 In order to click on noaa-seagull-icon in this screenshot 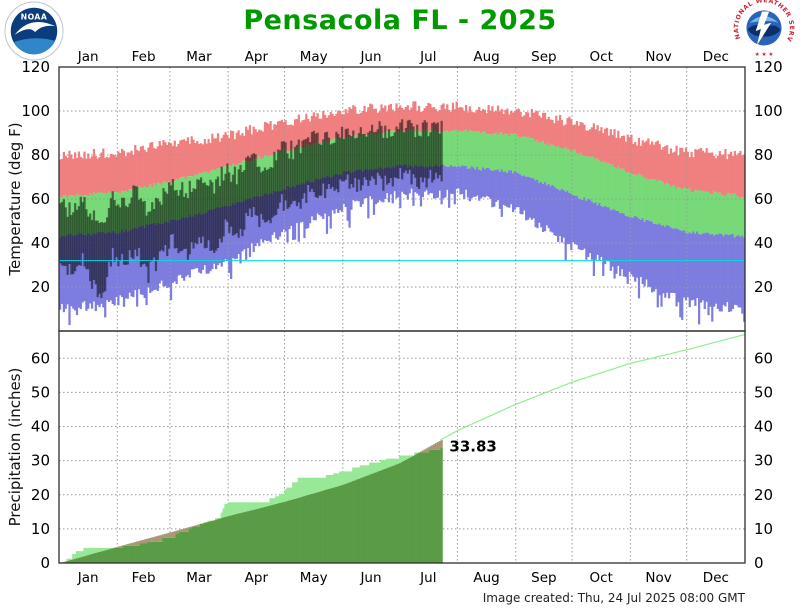, I will do `click(35, 28)`.